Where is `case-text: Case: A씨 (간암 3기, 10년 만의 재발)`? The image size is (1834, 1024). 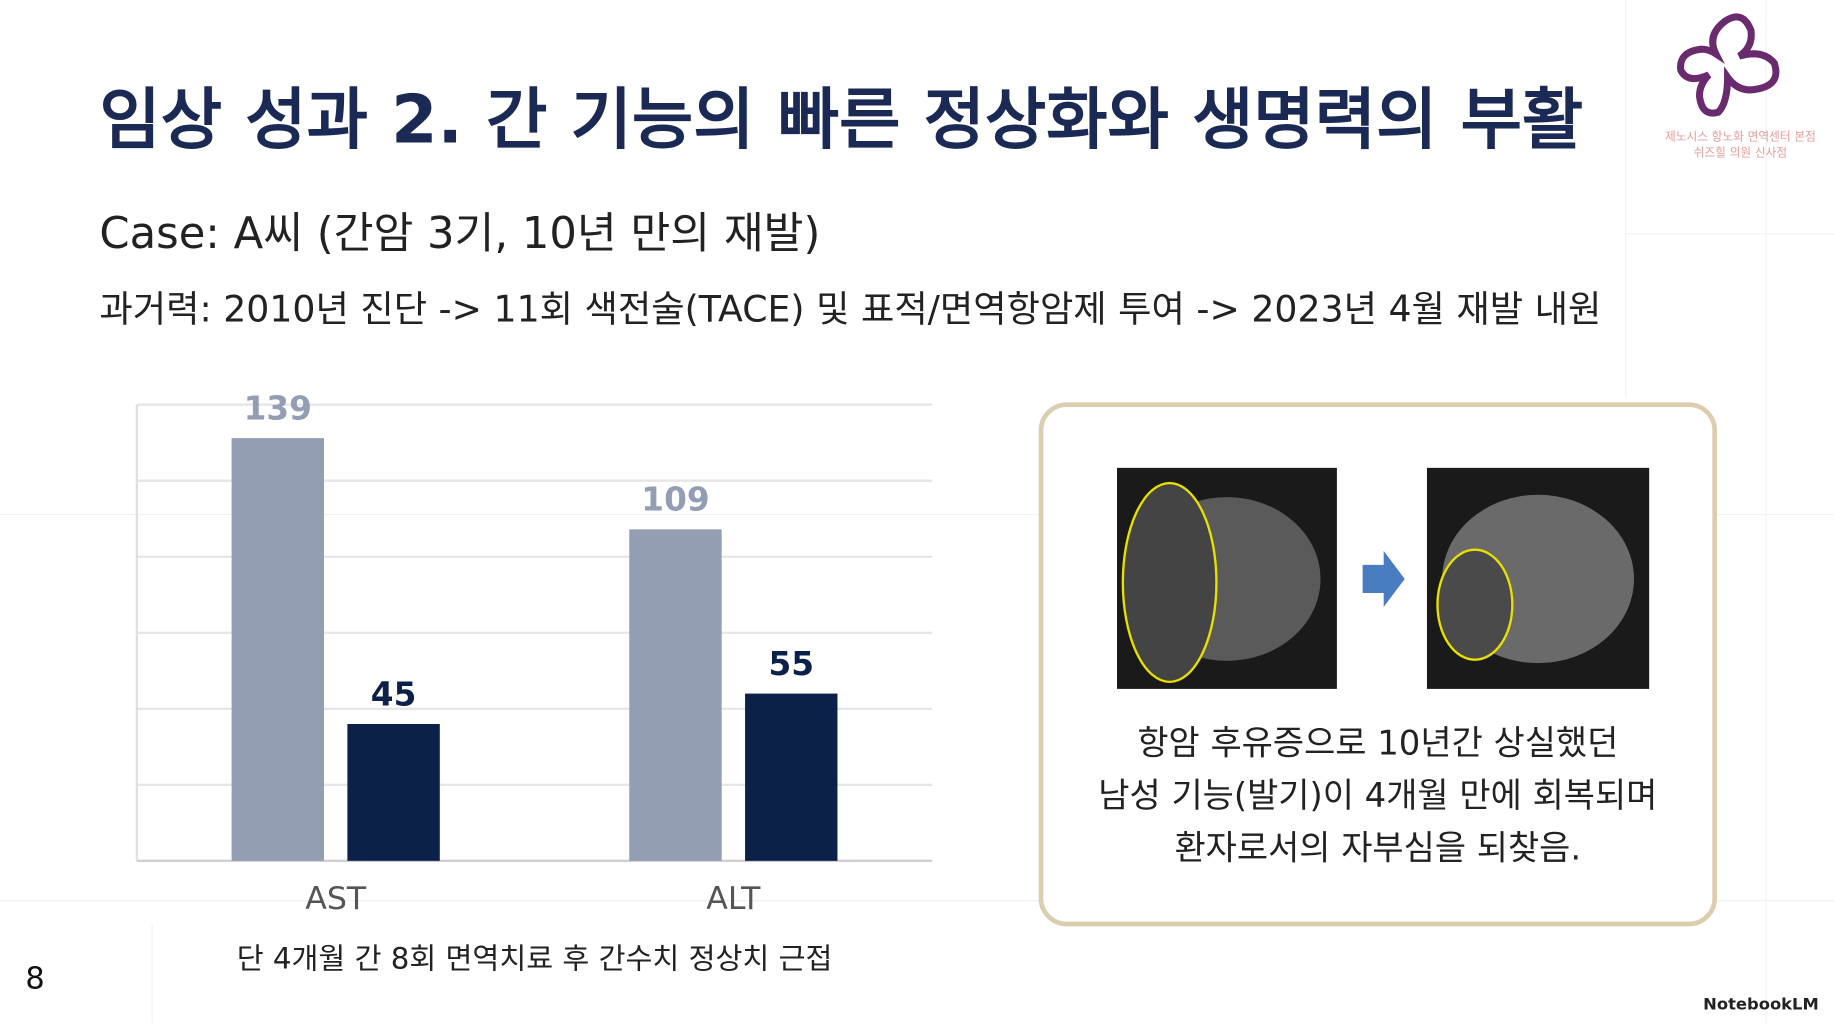 case-text: Case: A씨 (간암 3기, 10년 만의 재발) is located at coordinates (459, 234).